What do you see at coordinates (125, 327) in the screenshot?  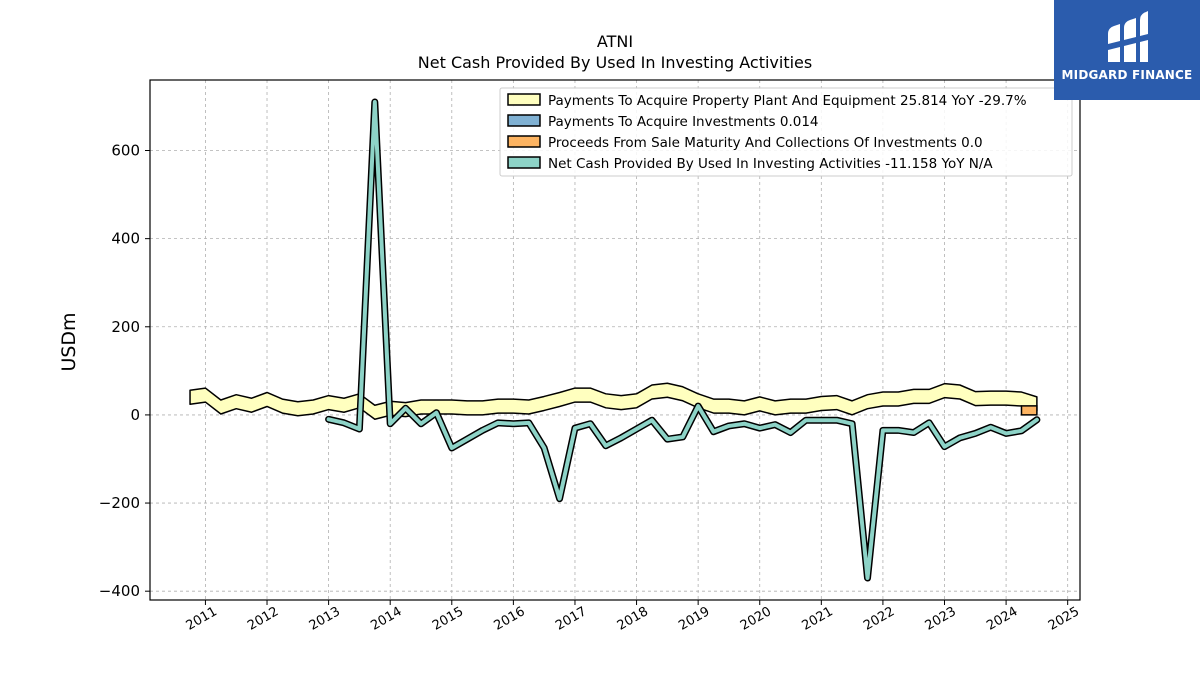 I see `y-tick-label: 200` at bounding box center [125, 327].